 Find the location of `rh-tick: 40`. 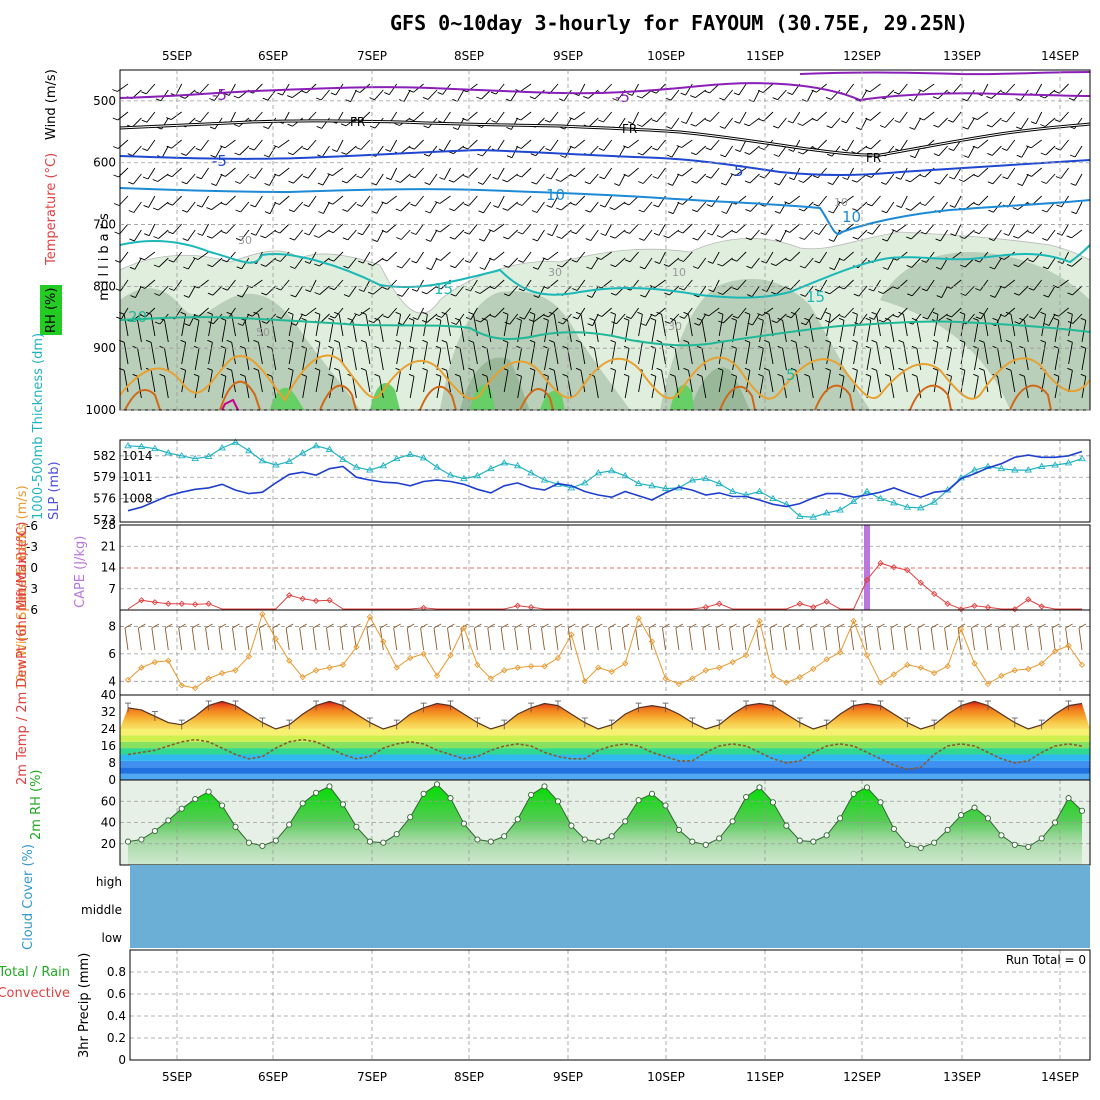

rh-tick: 40 is located at coordinates (108, 823).